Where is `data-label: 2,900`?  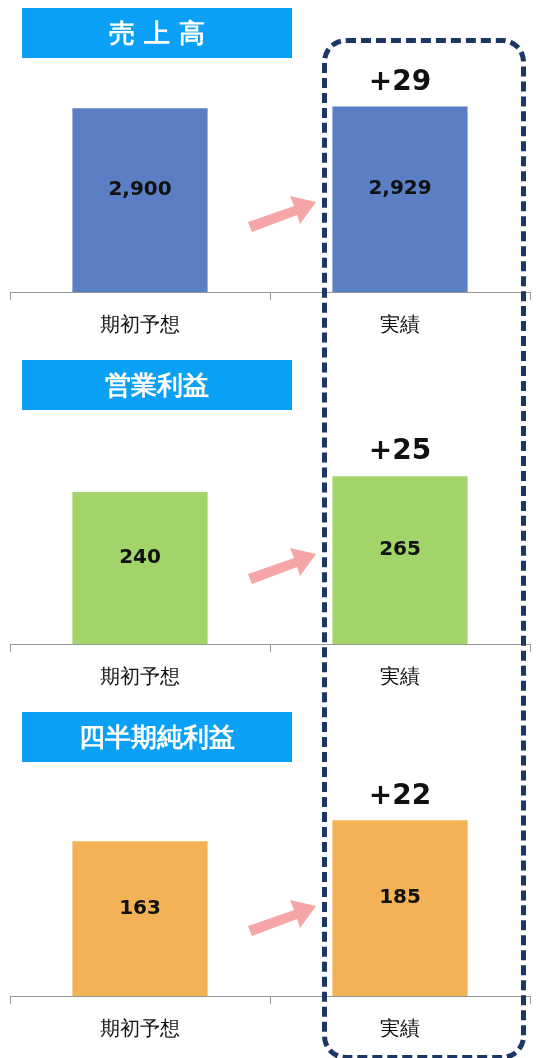
data-label: 2,900 is located at coordinates (140, 188).